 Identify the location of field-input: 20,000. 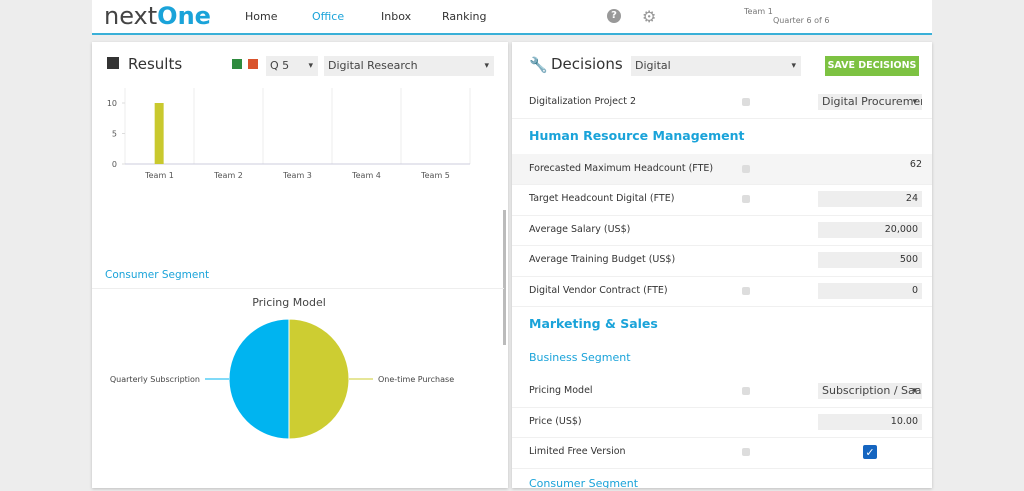
(870, 229).